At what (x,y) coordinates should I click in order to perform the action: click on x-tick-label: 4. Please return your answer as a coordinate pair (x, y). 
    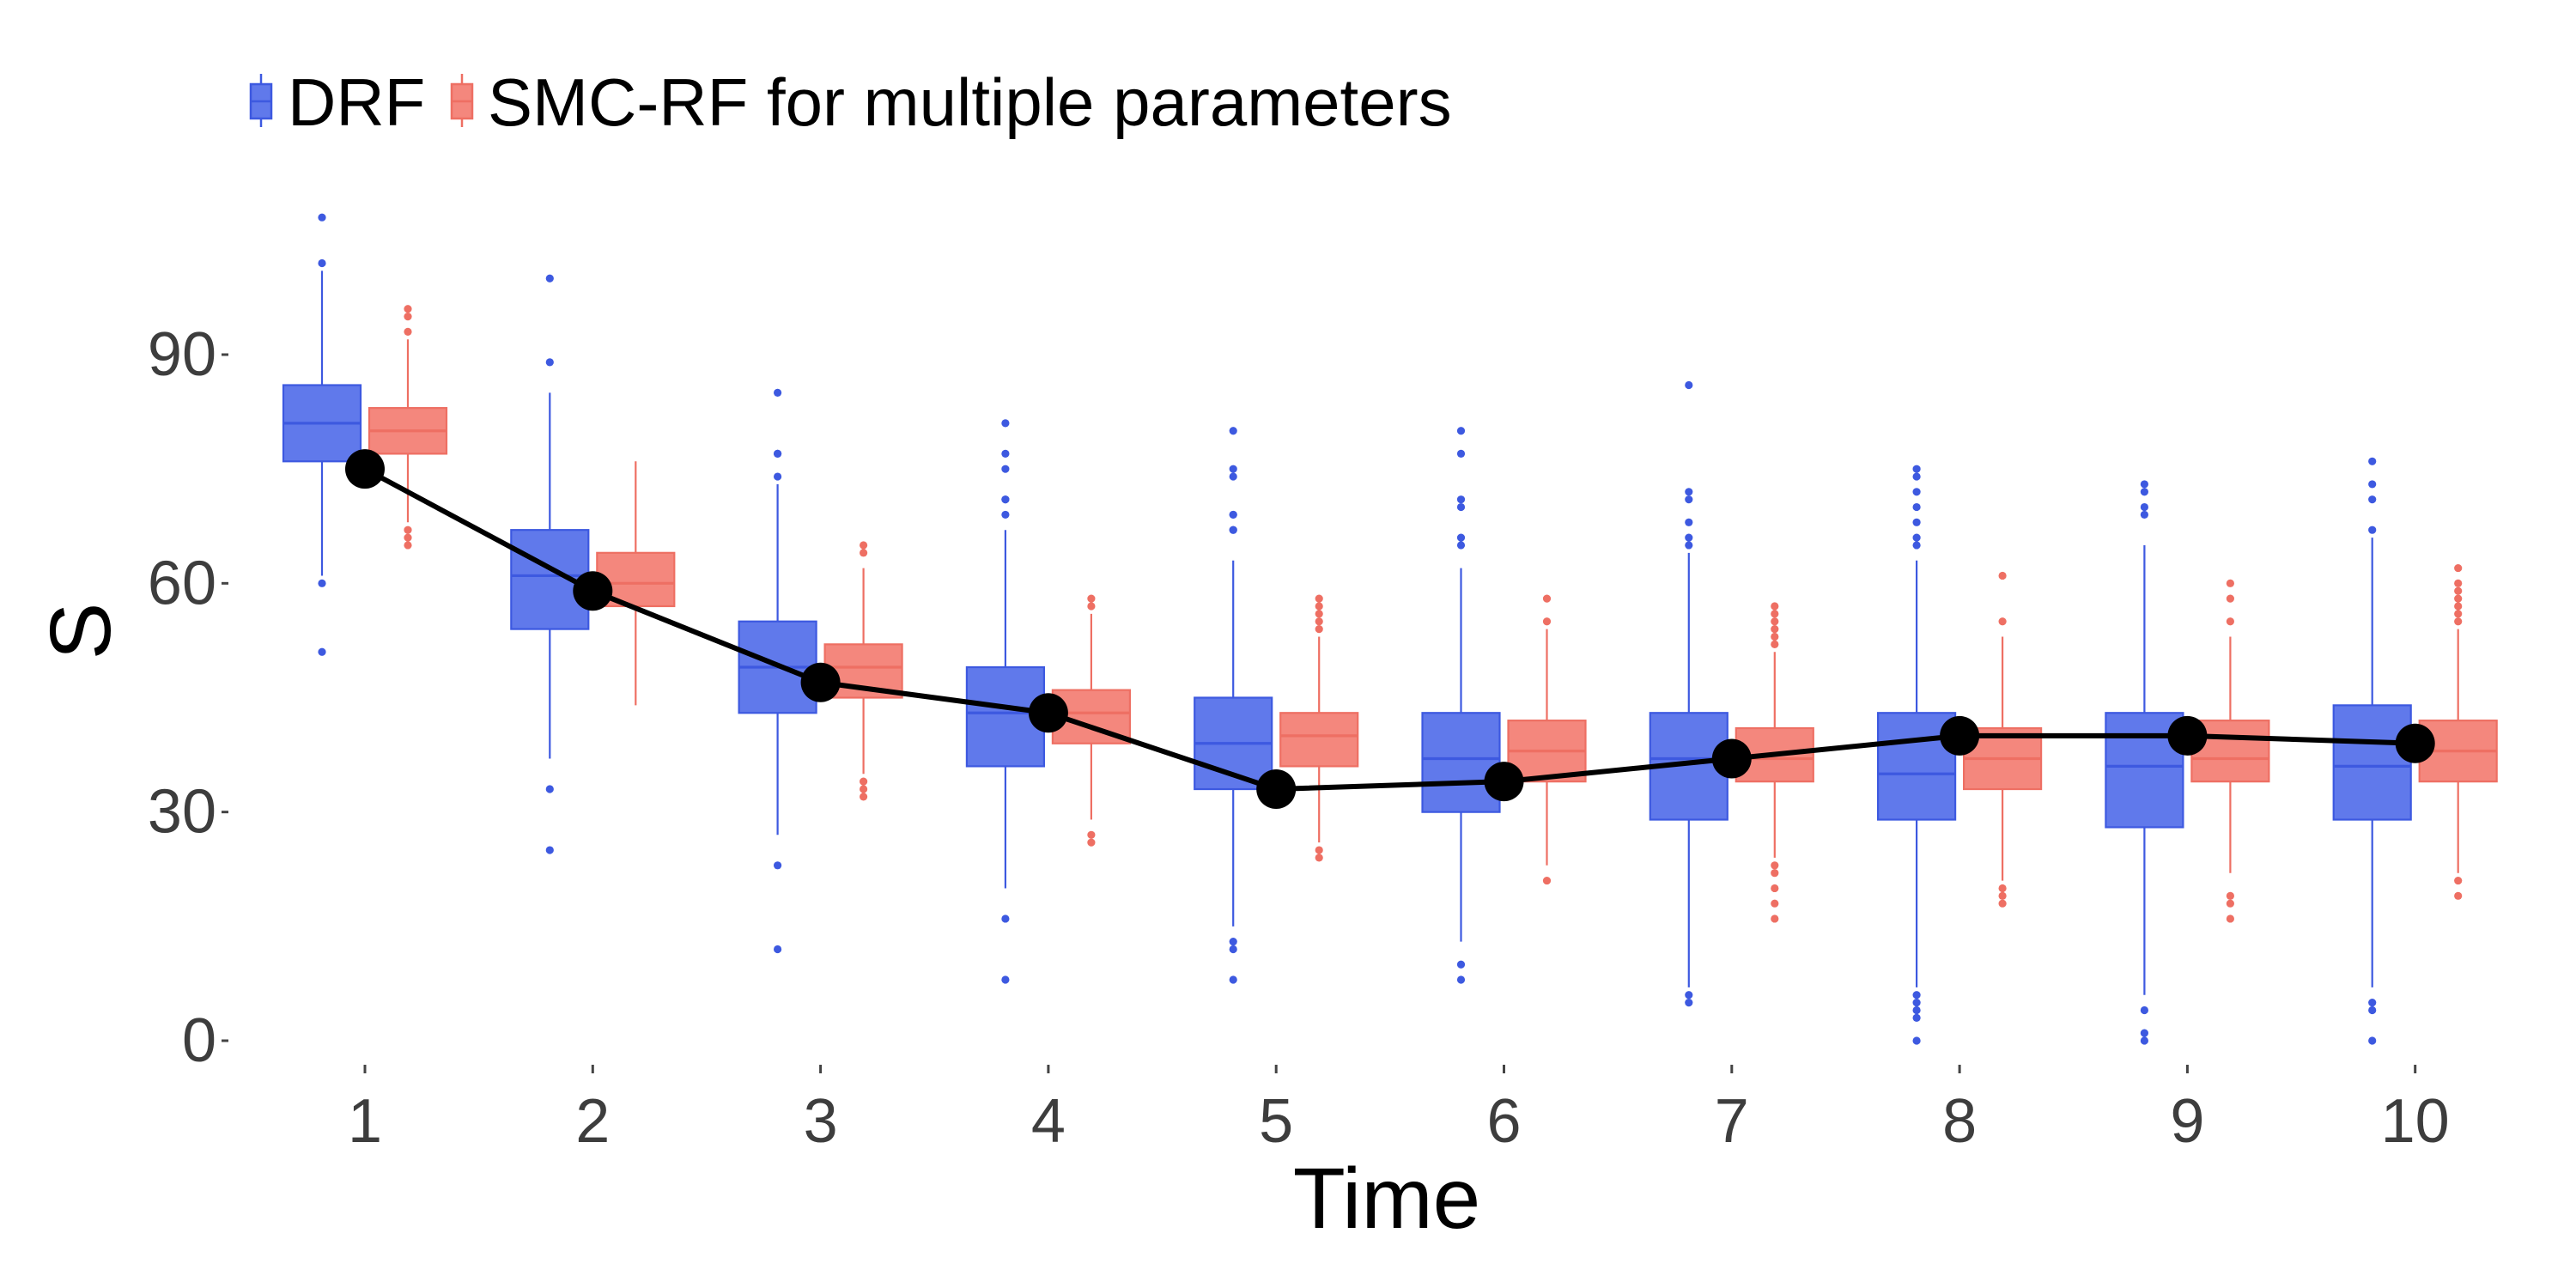
    Looking at the image, I should click on (1049, 1122).